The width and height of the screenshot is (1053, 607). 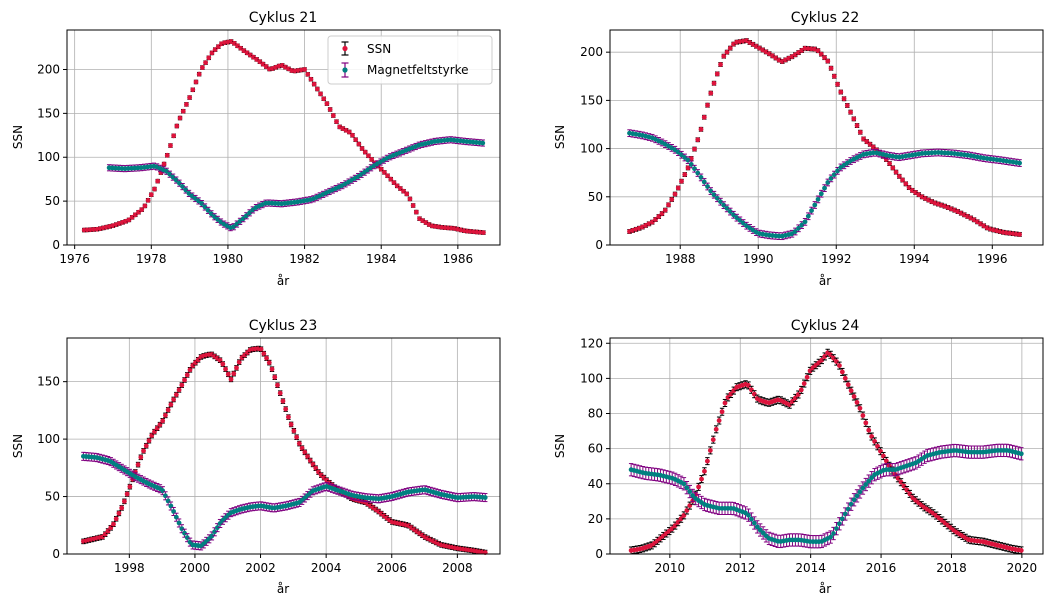 What do you see at coordinates (825, 281) in the screenshot?
I see `x-axis-label: år` at bounding box center [825, 281].